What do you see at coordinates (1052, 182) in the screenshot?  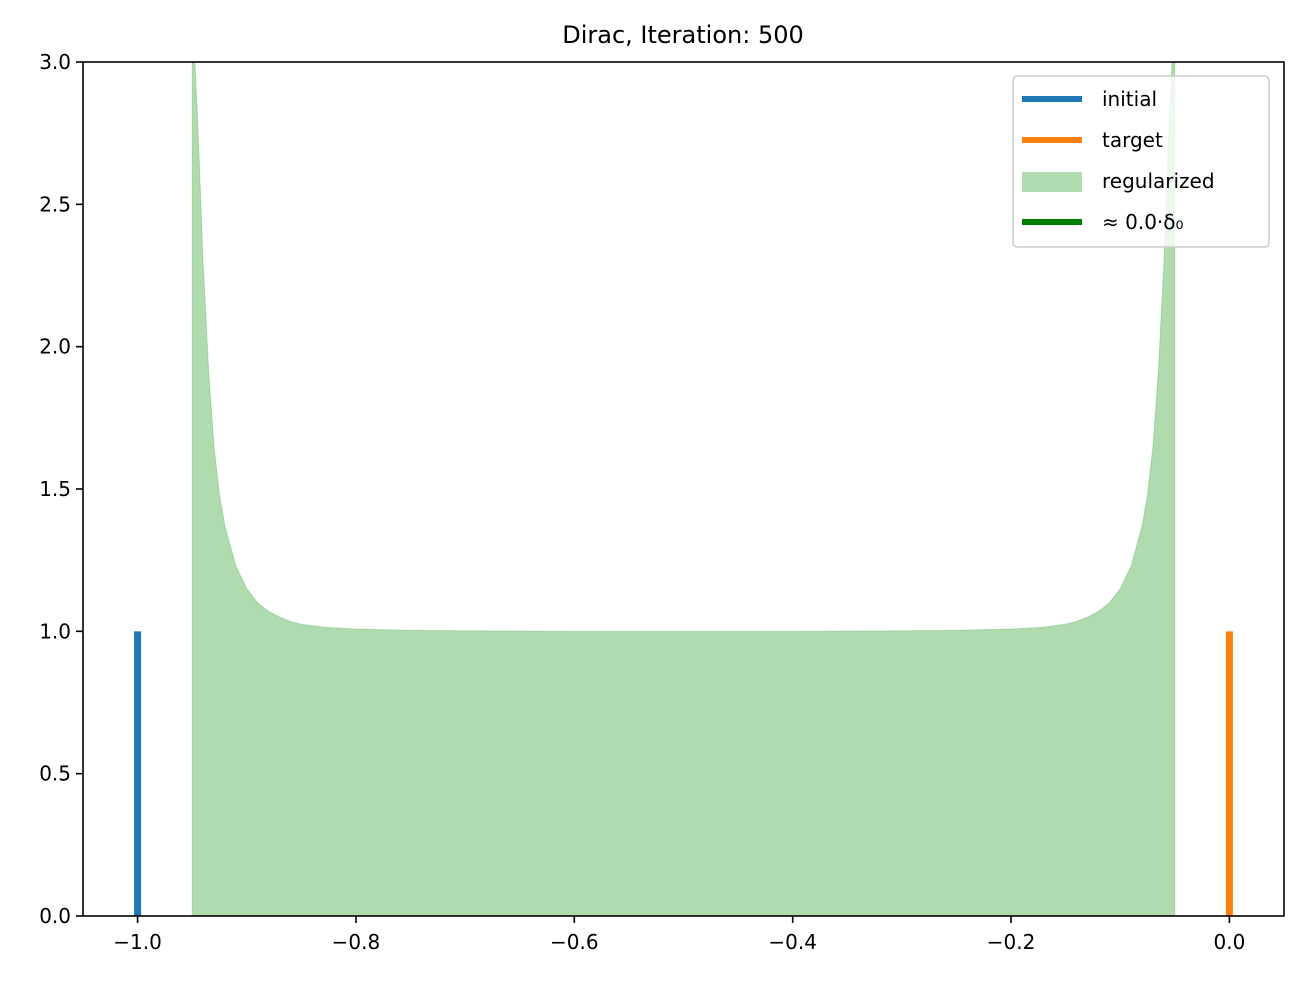 I see `legend-swatch` at bounding box center [1052, 182].